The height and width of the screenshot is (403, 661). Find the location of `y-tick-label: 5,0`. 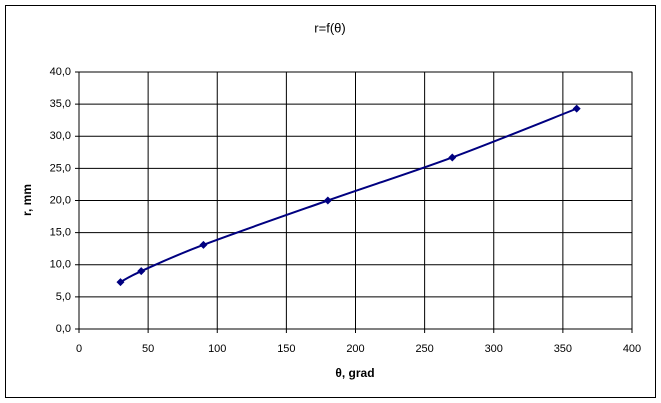

y-tick-label: 5,0 is located at coordinates (63, 297).